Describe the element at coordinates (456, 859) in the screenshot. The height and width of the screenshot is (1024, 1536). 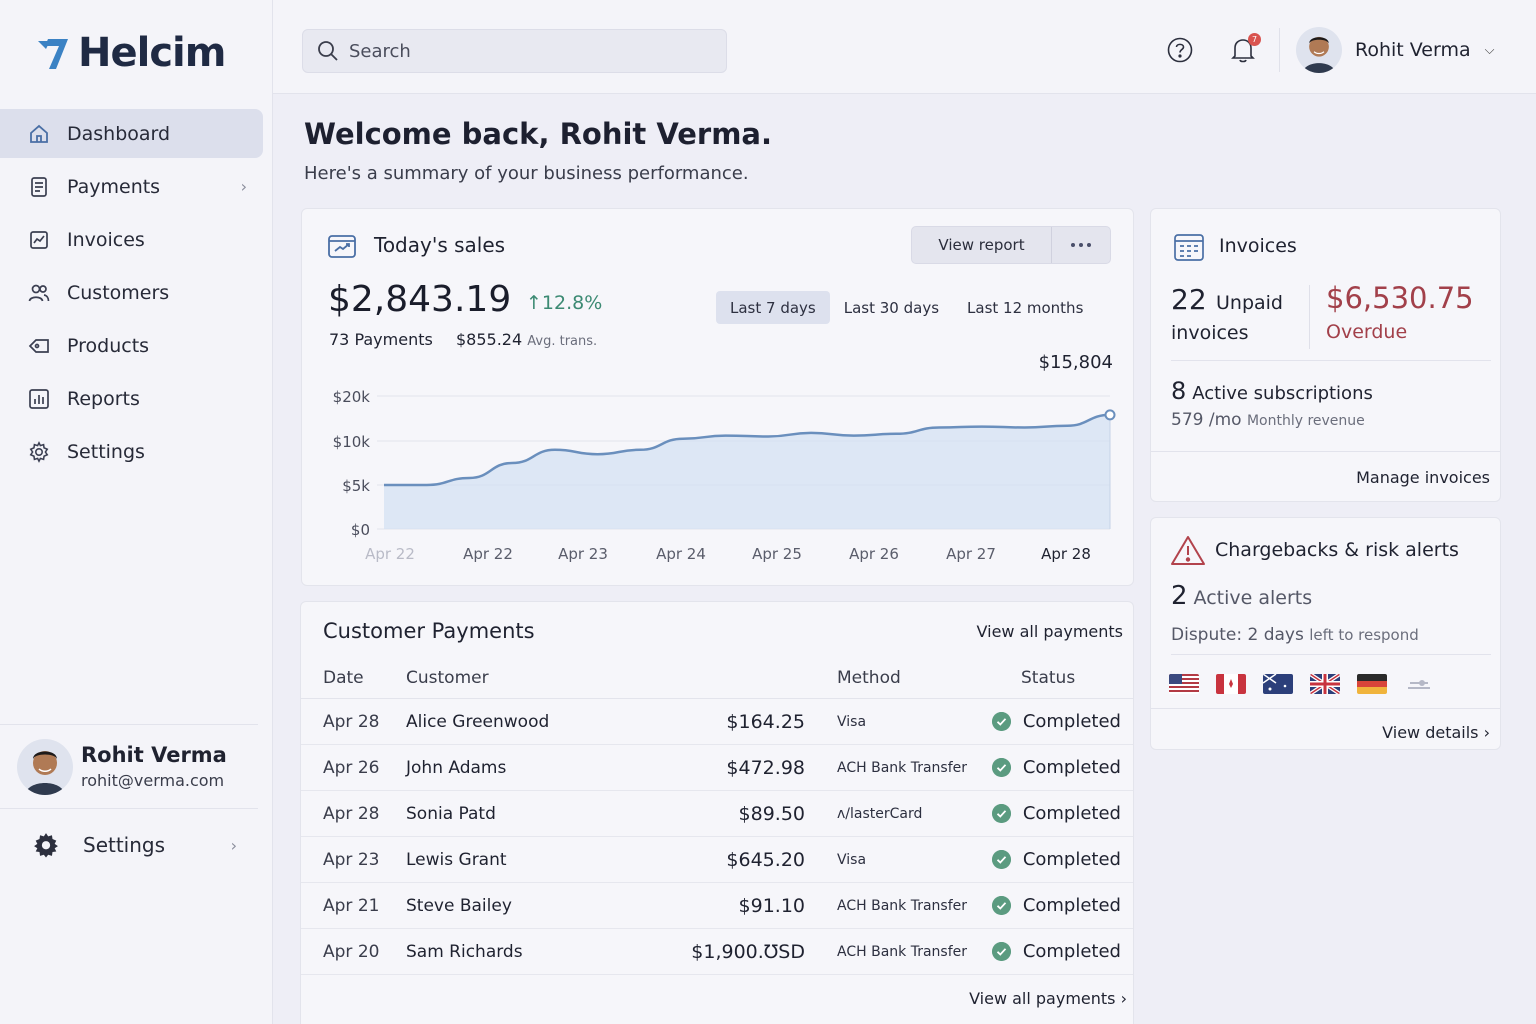
I see `cell-customer: Lewis Grant` at that location.